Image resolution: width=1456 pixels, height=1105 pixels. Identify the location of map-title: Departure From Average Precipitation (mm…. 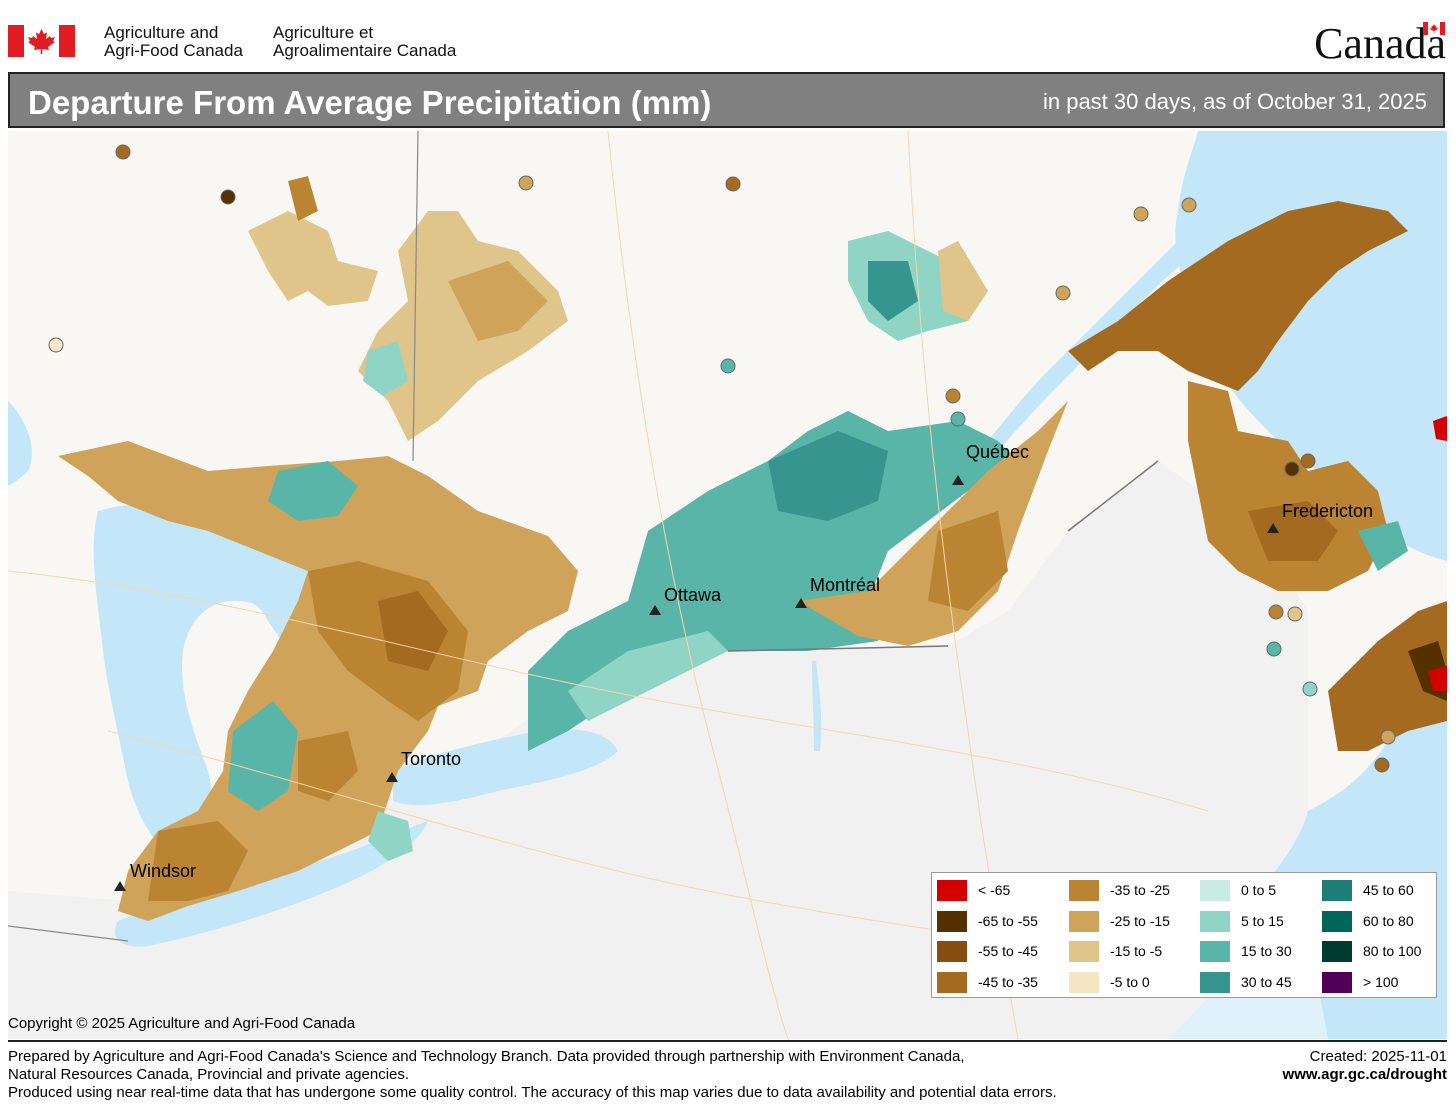
(370, 102).